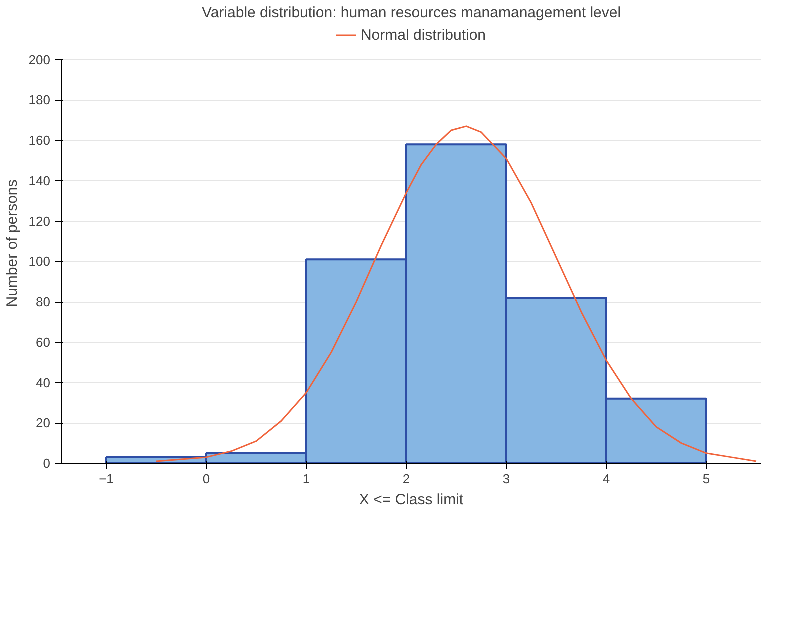  What do you see at coordinates (423, 35) in the screenshot?
I see `legend-label: Normal distribution` at bounding box center [423, 35].